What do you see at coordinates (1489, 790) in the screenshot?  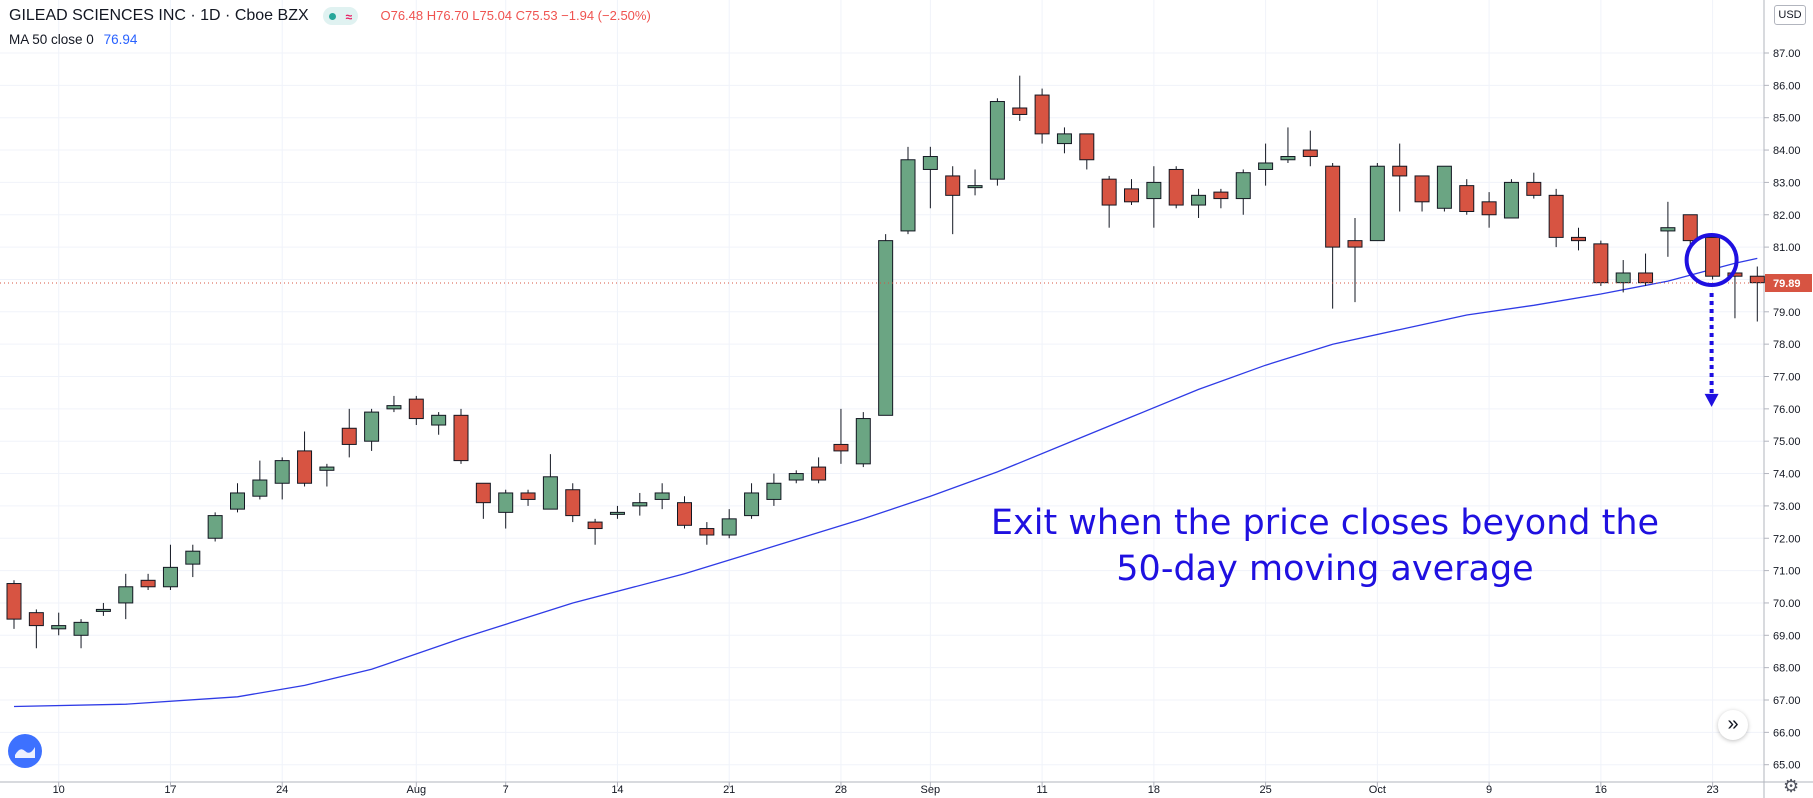 I see `x-tick-label: 9` at bounding box center [1489, 790].